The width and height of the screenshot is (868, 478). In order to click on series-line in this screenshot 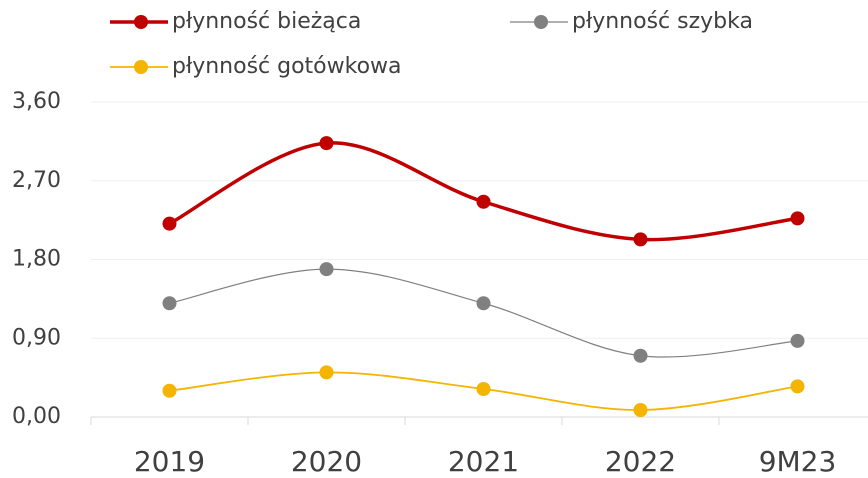, I will do `click(483, 313)`.